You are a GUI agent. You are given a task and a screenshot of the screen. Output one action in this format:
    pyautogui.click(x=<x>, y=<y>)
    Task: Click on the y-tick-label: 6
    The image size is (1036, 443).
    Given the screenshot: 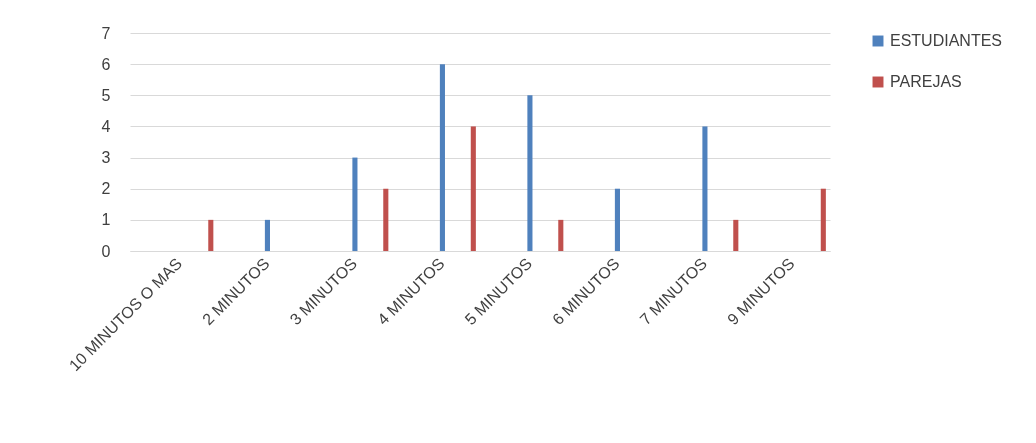 What is the action you would take?
    pyautogui.click(x=106, y=64)
    